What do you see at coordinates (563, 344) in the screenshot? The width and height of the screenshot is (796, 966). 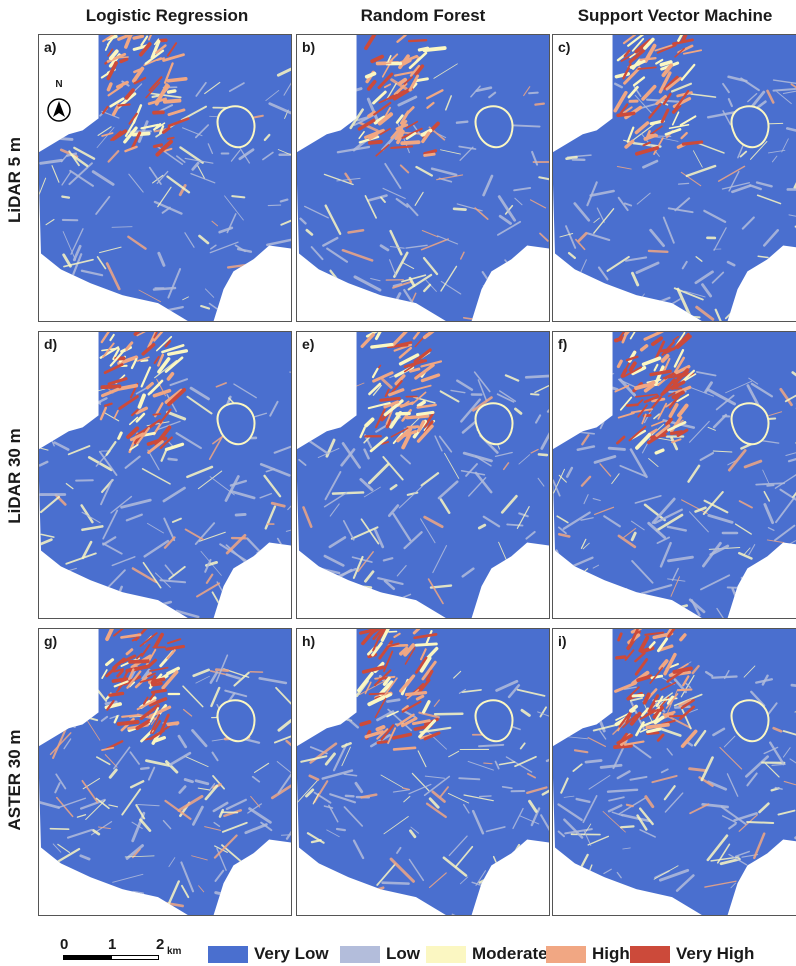 I see `panel-label: f)` at bounding box center [563, 344].